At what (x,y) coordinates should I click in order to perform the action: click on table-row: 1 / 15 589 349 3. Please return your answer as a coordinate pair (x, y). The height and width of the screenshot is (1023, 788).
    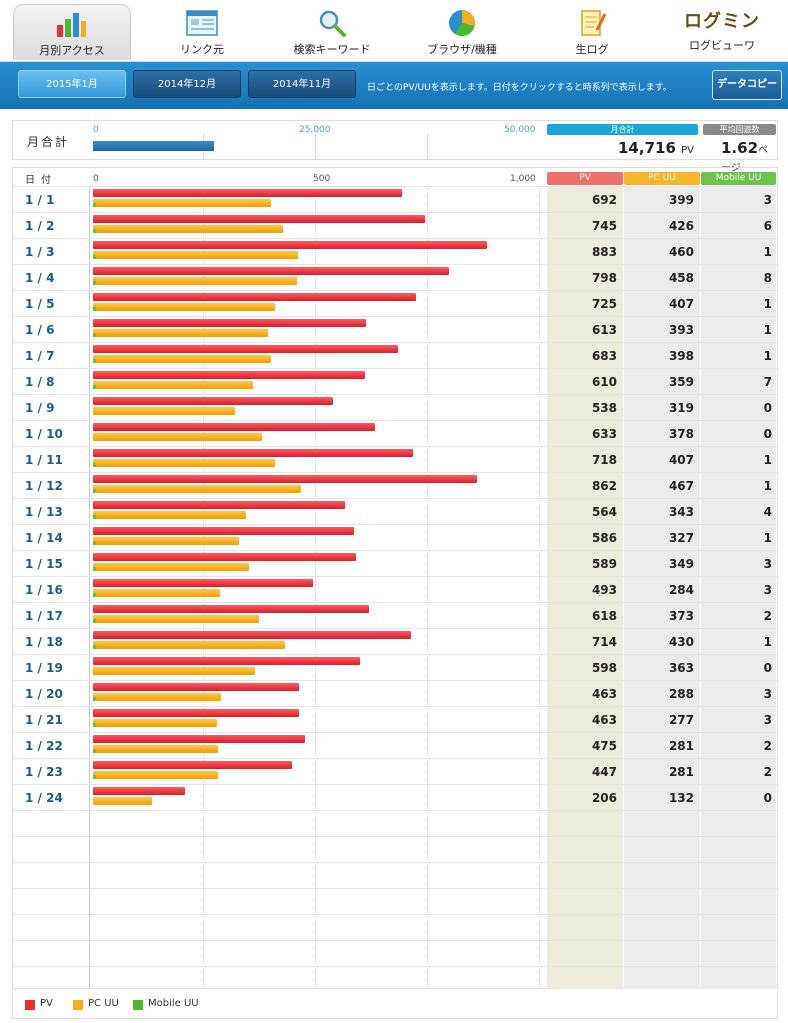
    Looking at the image, I should click on (395, 563).